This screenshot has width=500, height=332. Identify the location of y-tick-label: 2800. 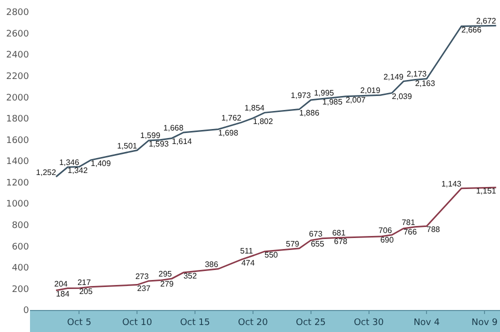
(18, 13).